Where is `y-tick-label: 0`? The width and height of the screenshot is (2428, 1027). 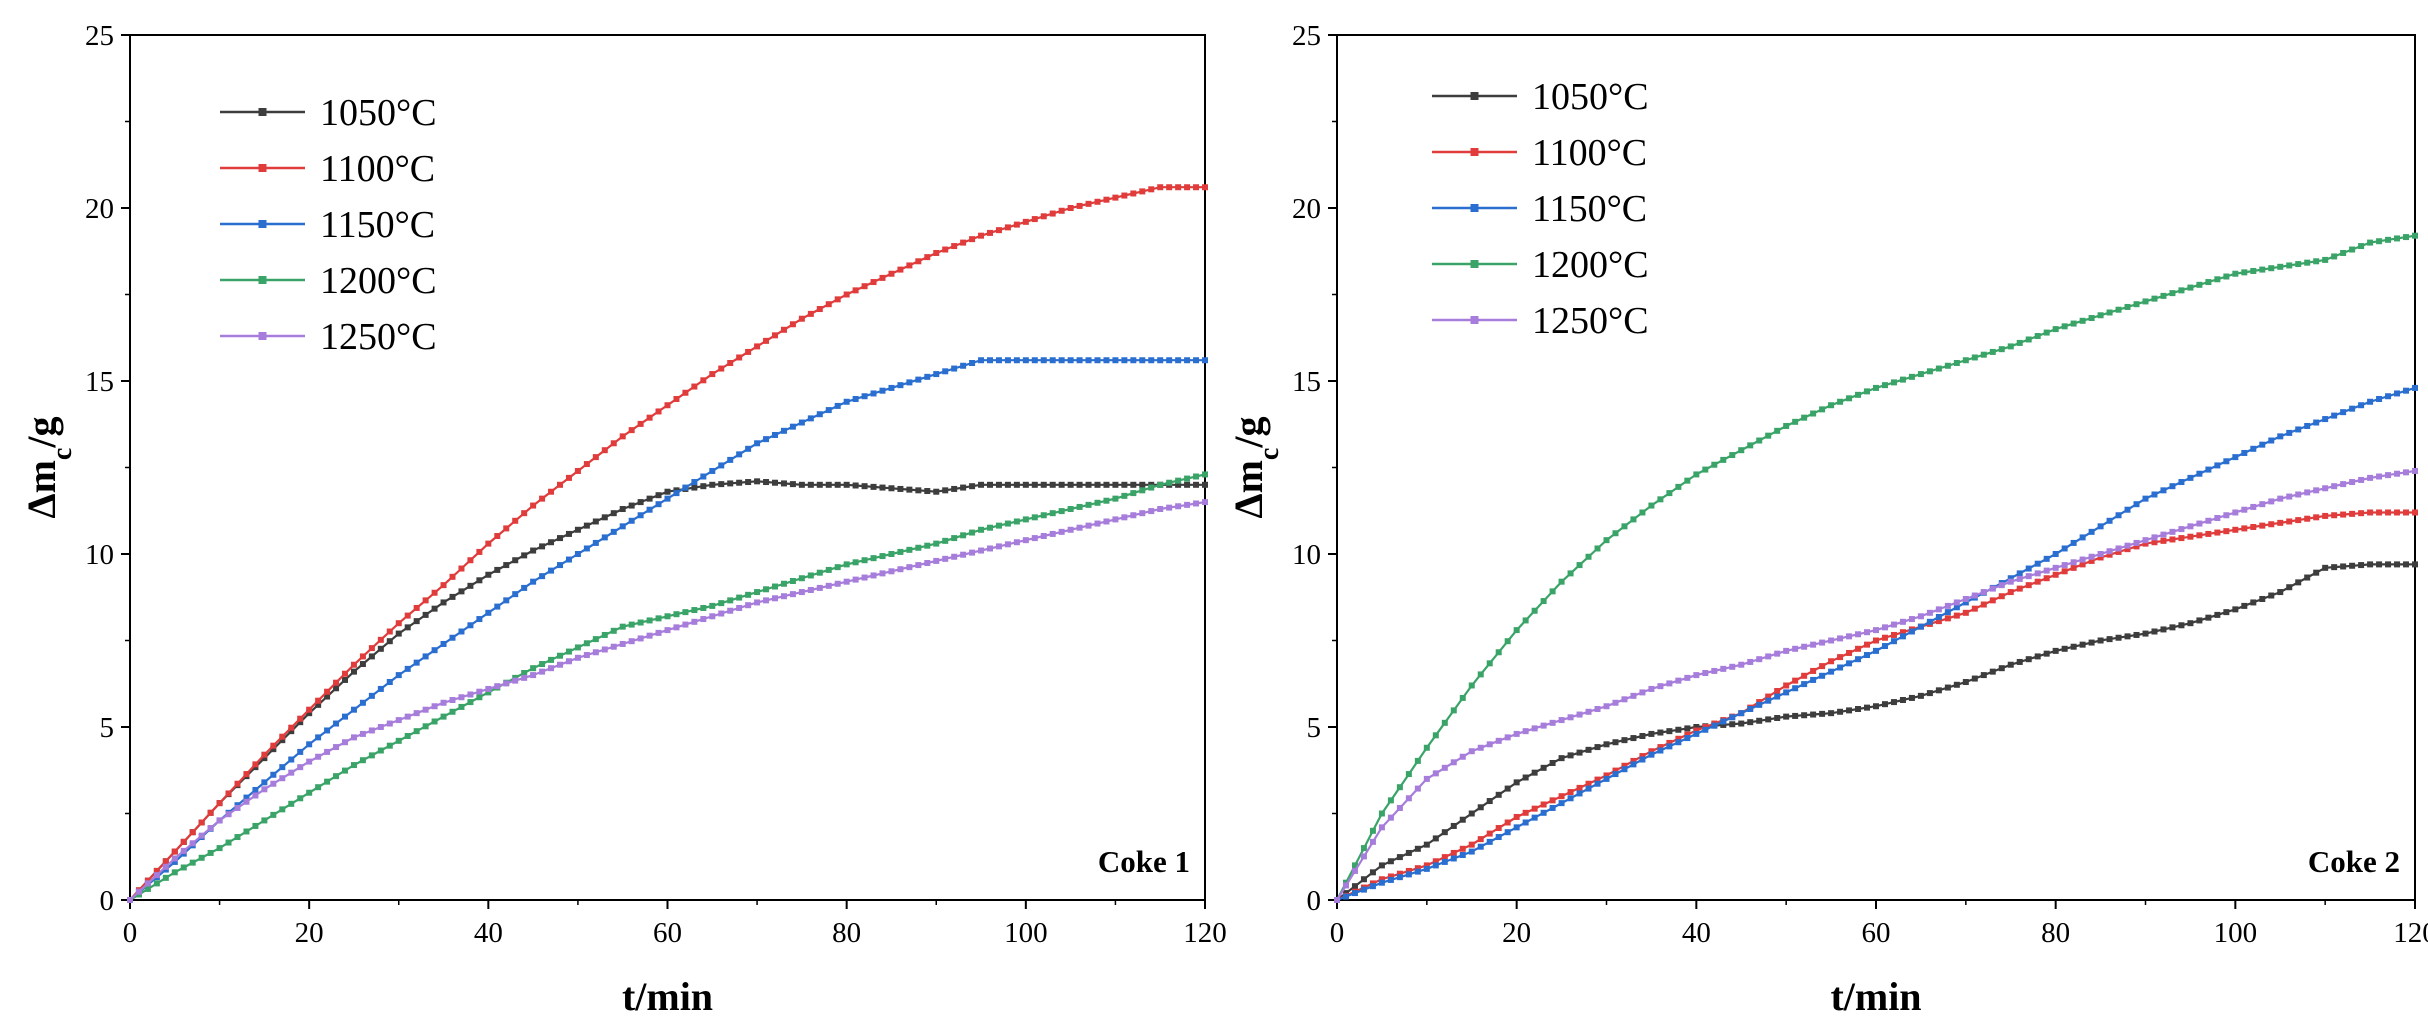 y-tick-label: 0 is located at coordinates (107, 901).